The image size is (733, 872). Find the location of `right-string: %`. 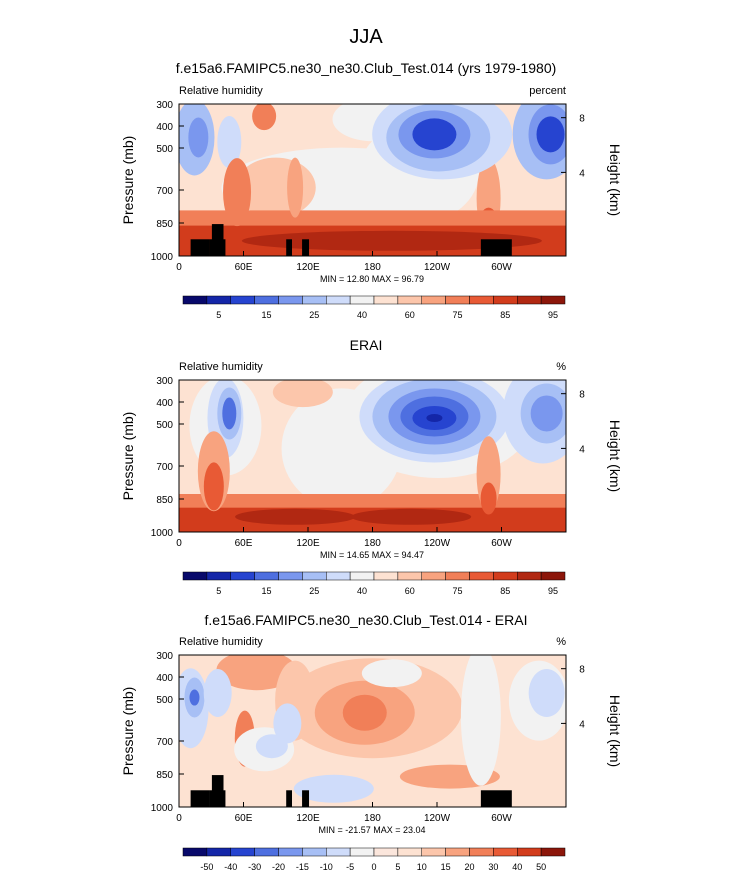

right-string: % is located at coordinates (561, 642).